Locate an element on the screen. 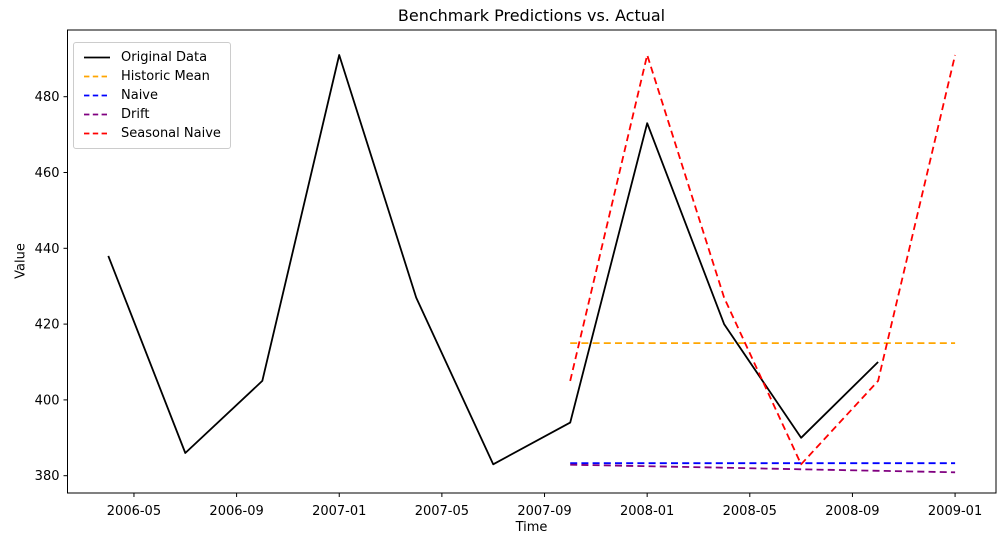 Image resolution: width=1005 pixels, height=547 pixels. legend-item-naive: Naive is located at coordinates (152, 95).